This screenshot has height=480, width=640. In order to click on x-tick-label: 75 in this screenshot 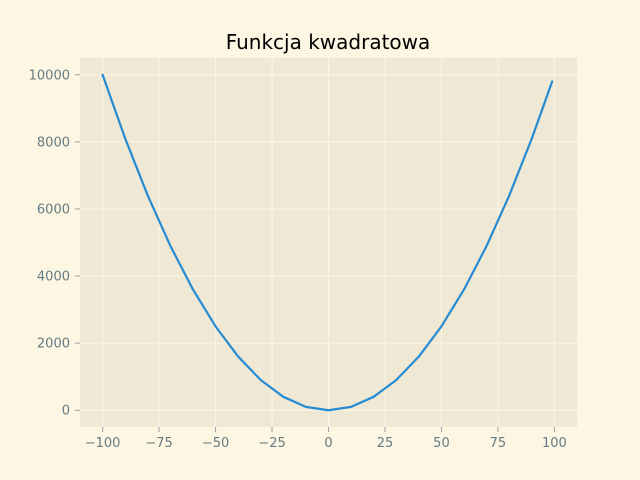, I will do `click(498, 443)`.